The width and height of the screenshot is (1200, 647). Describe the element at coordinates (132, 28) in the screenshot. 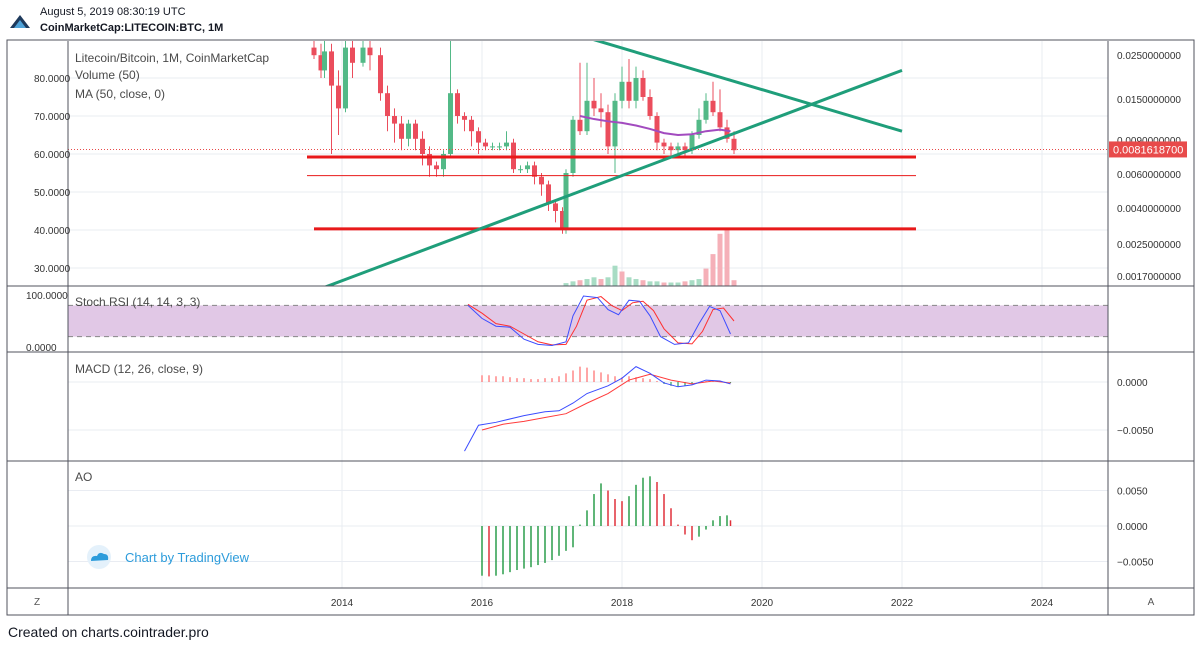

I see `symbol-label: CoinMarketCap:LITECOIN:BTC, 1M` at that location.